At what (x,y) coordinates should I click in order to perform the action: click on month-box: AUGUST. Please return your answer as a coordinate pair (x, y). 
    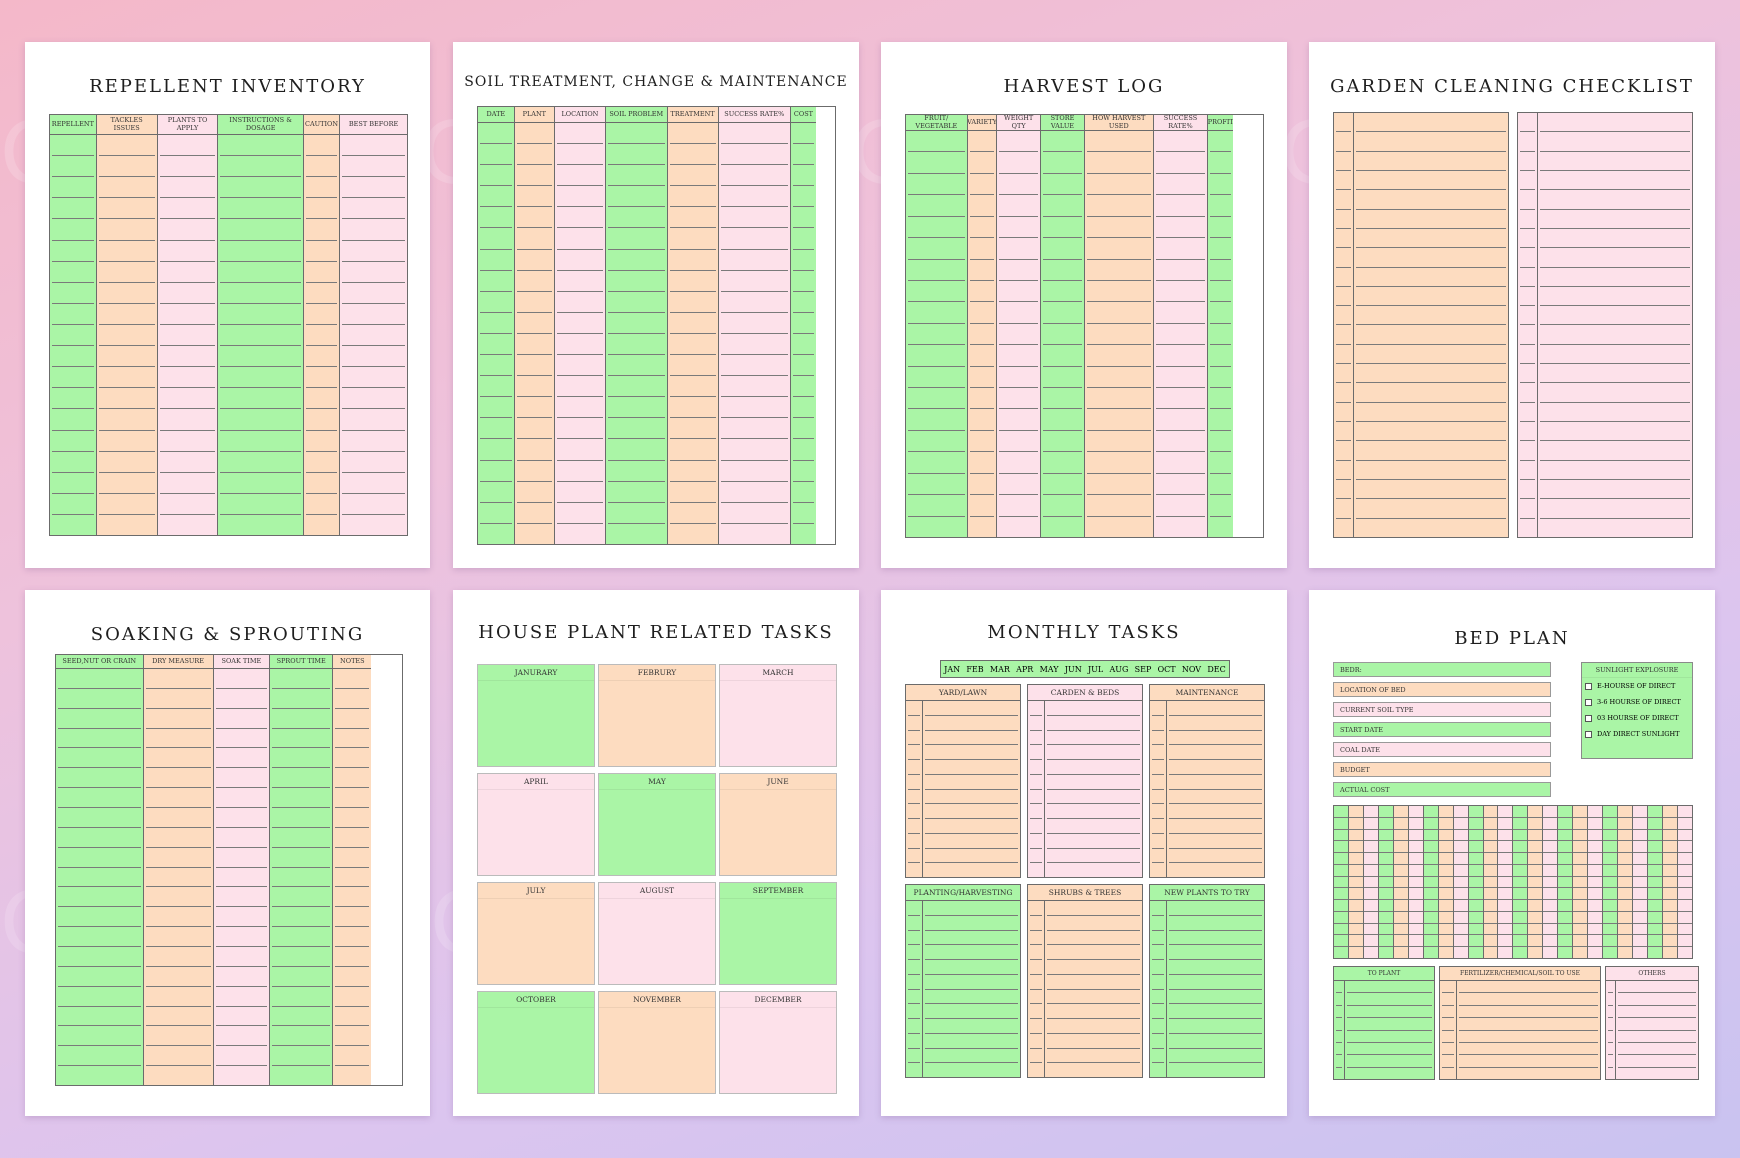
    Looking at the image, I should click on (657, 933).